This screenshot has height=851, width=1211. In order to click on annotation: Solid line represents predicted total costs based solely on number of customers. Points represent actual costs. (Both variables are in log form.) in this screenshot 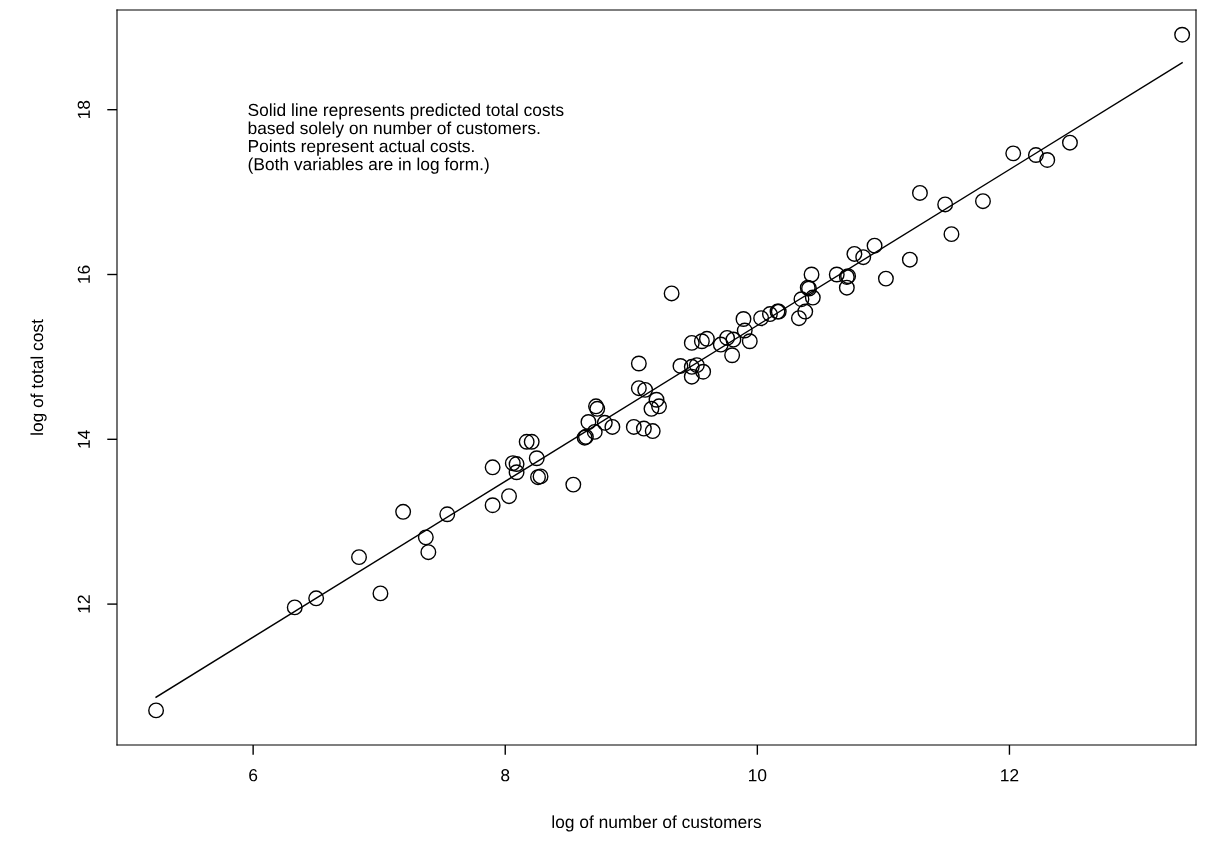, I will do `click(406, 138)`.